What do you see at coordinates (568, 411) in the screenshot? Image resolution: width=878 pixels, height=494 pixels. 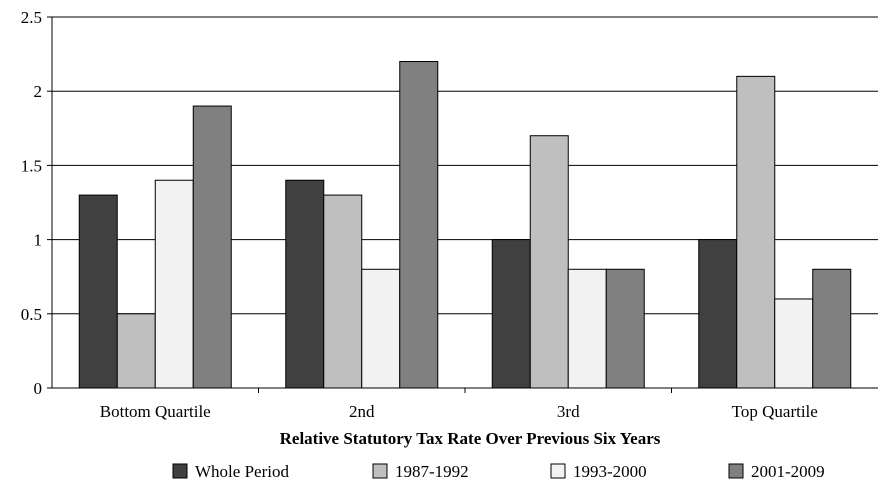 I see `x-category-label: 3rd` at bounding box center [568, 411].